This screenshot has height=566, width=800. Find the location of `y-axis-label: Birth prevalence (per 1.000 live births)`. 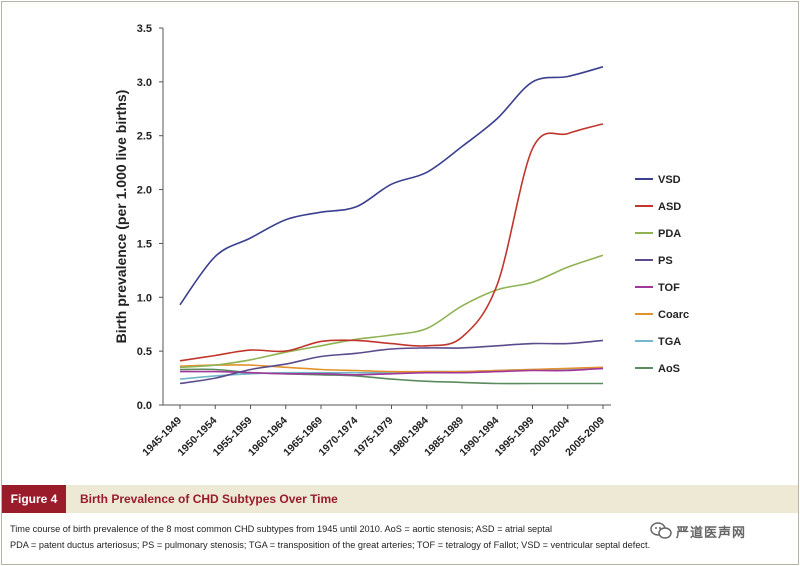

y-axis-label: Birth prevalence (per 1.000 live births) is located at coordinates (121, 217).